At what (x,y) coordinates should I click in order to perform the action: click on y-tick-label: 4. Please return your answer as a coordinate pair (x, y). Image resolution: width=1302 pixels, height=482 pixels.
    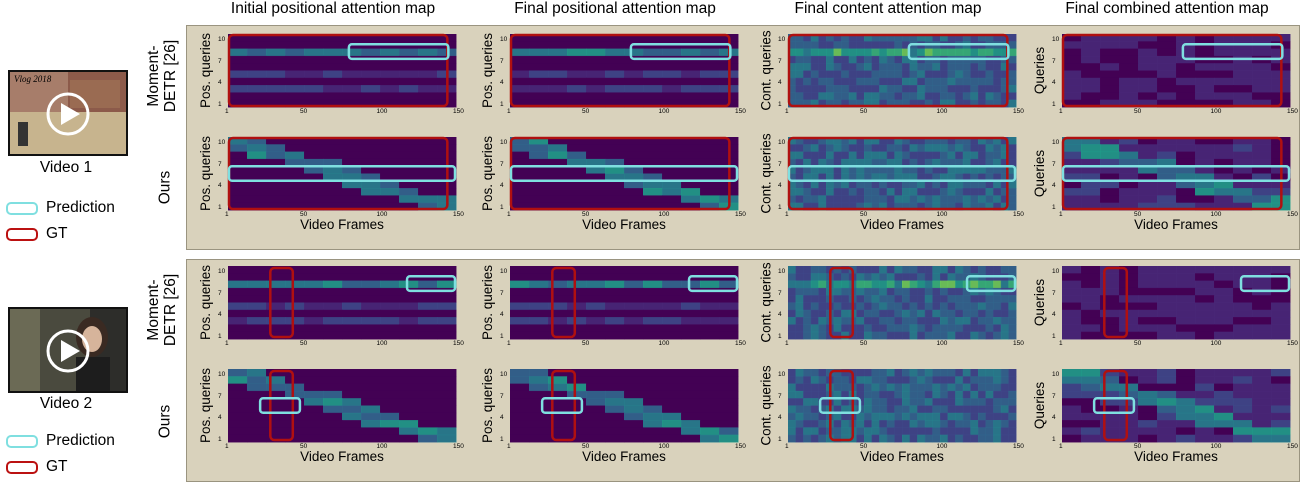
    Looking at the image, I should click on (220, 83).